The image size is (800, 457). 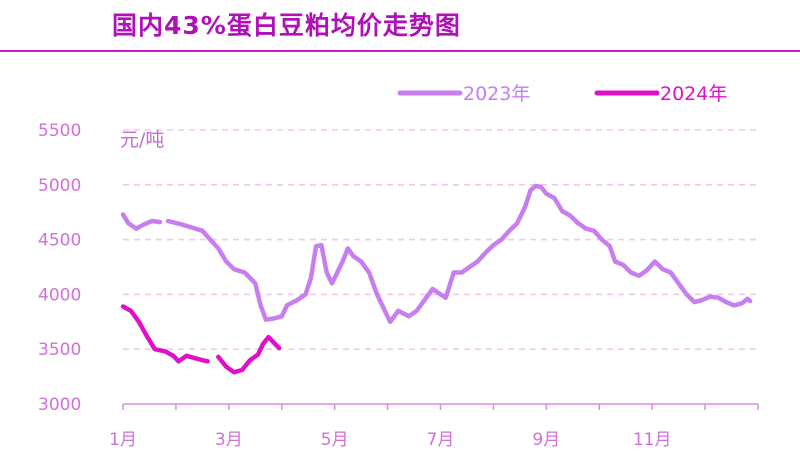 What do you see at coordinates (59, 186) in the screenshot?
I see `y-tick-label: 5000` at bounding box center [59, 186].